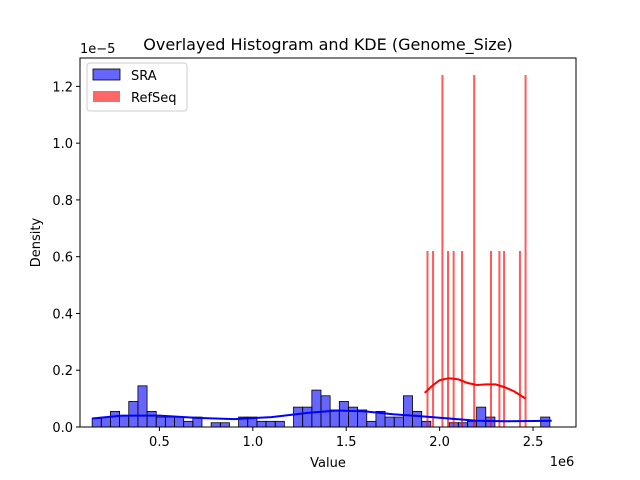 The image size is (640, 480). Describe the element at coordinates (62, 144) in the screenshot. I see `y-tick-label: 1.0` at that location.